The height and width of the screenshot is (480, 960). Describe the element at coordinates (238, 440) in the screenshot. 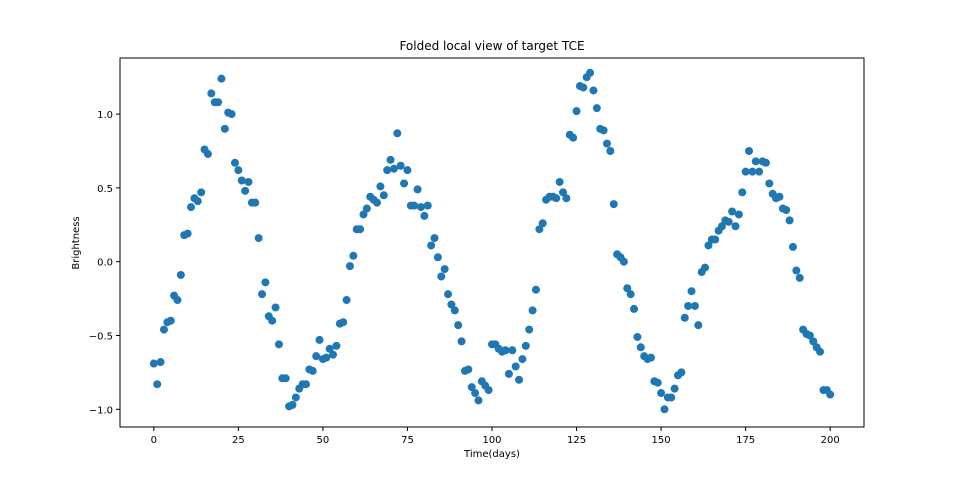

I see `x-tick-label: 25` at that location.